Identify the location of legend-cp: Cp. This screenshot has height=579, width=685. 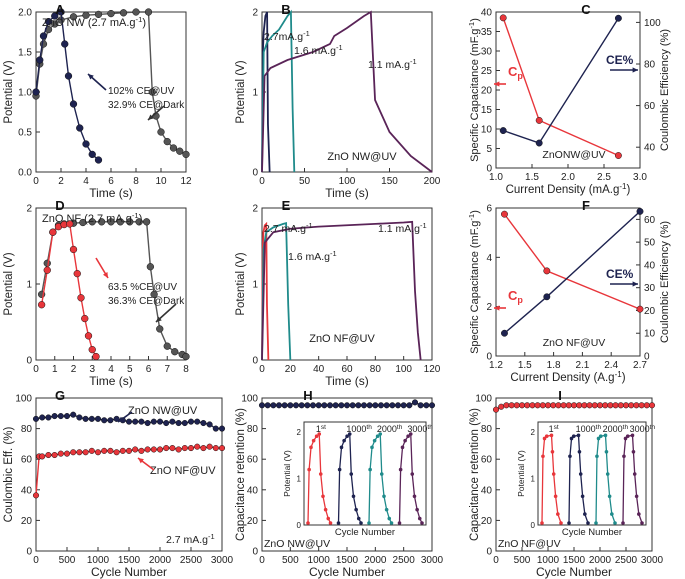
(515, 72).